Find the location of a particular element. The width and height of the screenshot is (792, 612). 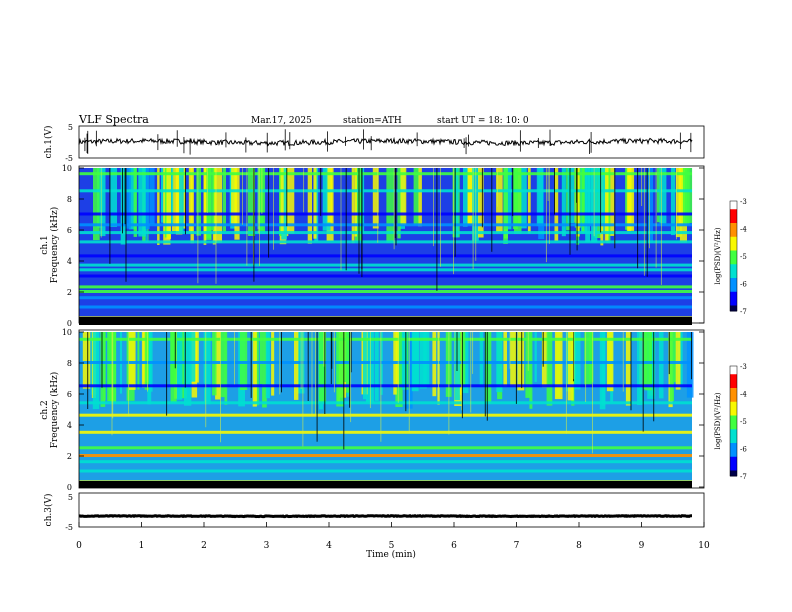

ch1-waveform-ylabel: ch.1(V) is located at coordinates (48, 142).